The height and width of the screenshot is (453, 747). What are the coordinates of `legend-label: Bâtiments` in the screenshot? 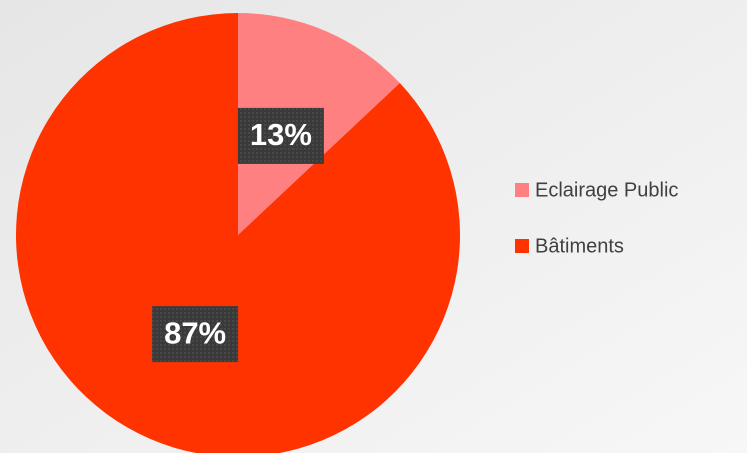 It's located at (579, 246).